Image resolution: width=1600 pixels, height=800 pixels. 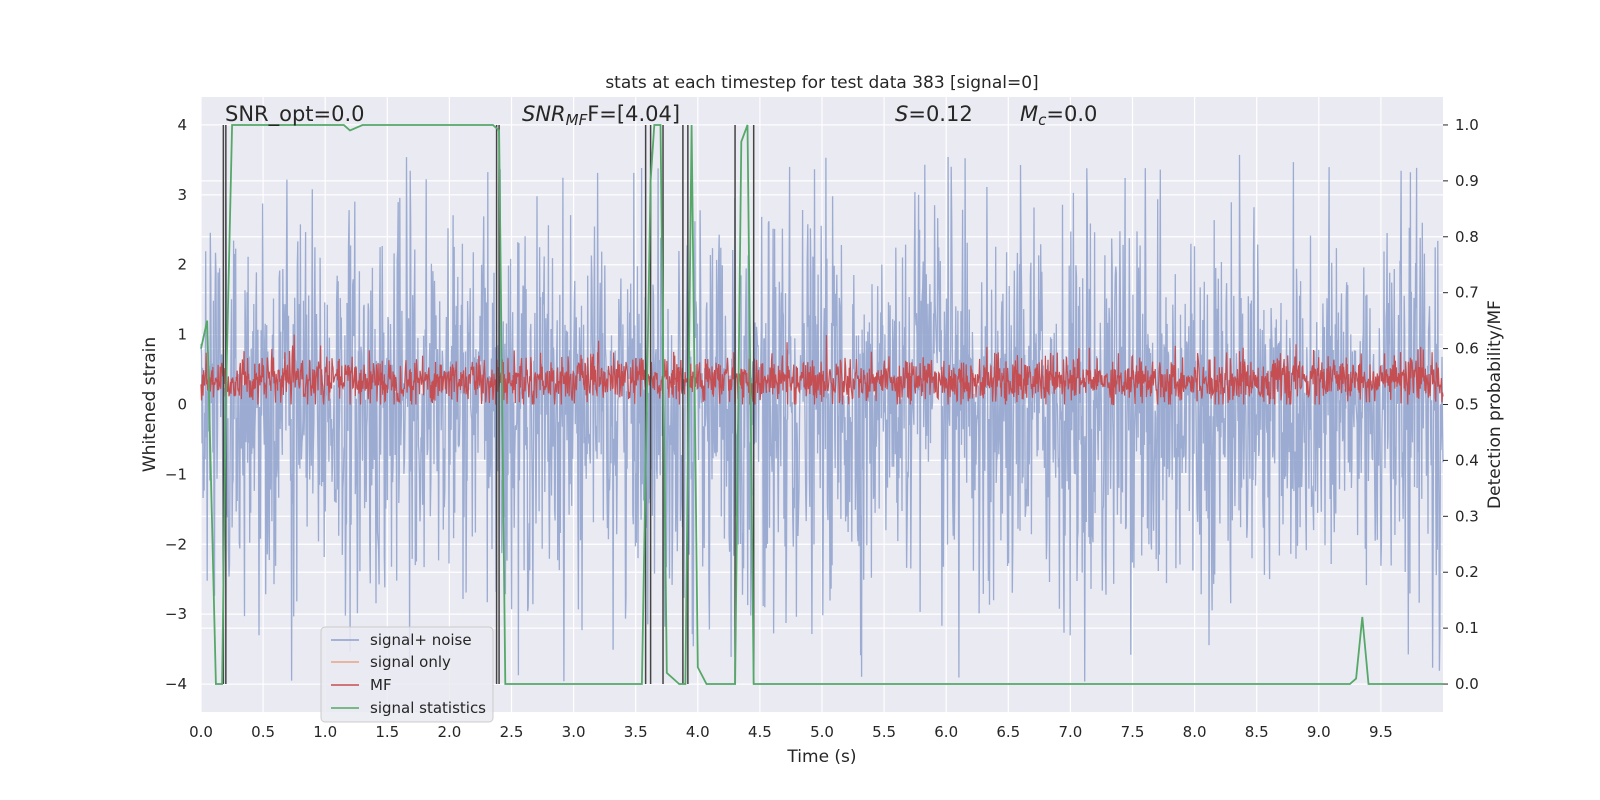 I want to click on y-tick-label: −3, so click(x=176, y=614).